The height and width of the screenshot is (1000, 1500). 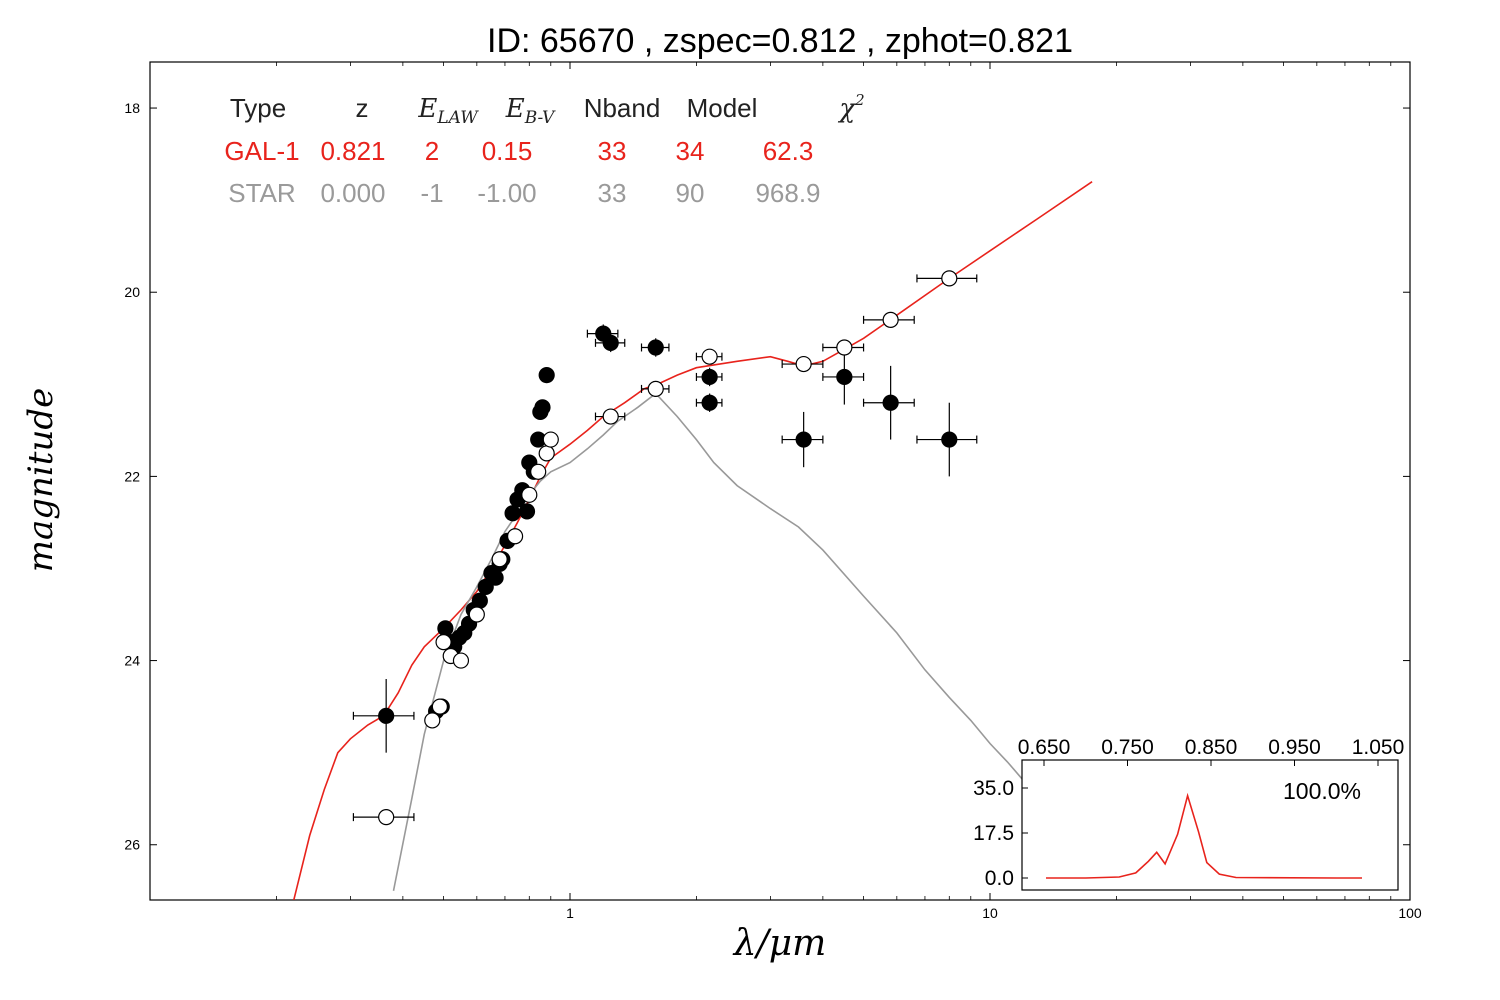 What do you see at coordinates (261, 151) in the screenshot?
I see `fit-table-cell: GAL-1` at bounding box center [261, 151].